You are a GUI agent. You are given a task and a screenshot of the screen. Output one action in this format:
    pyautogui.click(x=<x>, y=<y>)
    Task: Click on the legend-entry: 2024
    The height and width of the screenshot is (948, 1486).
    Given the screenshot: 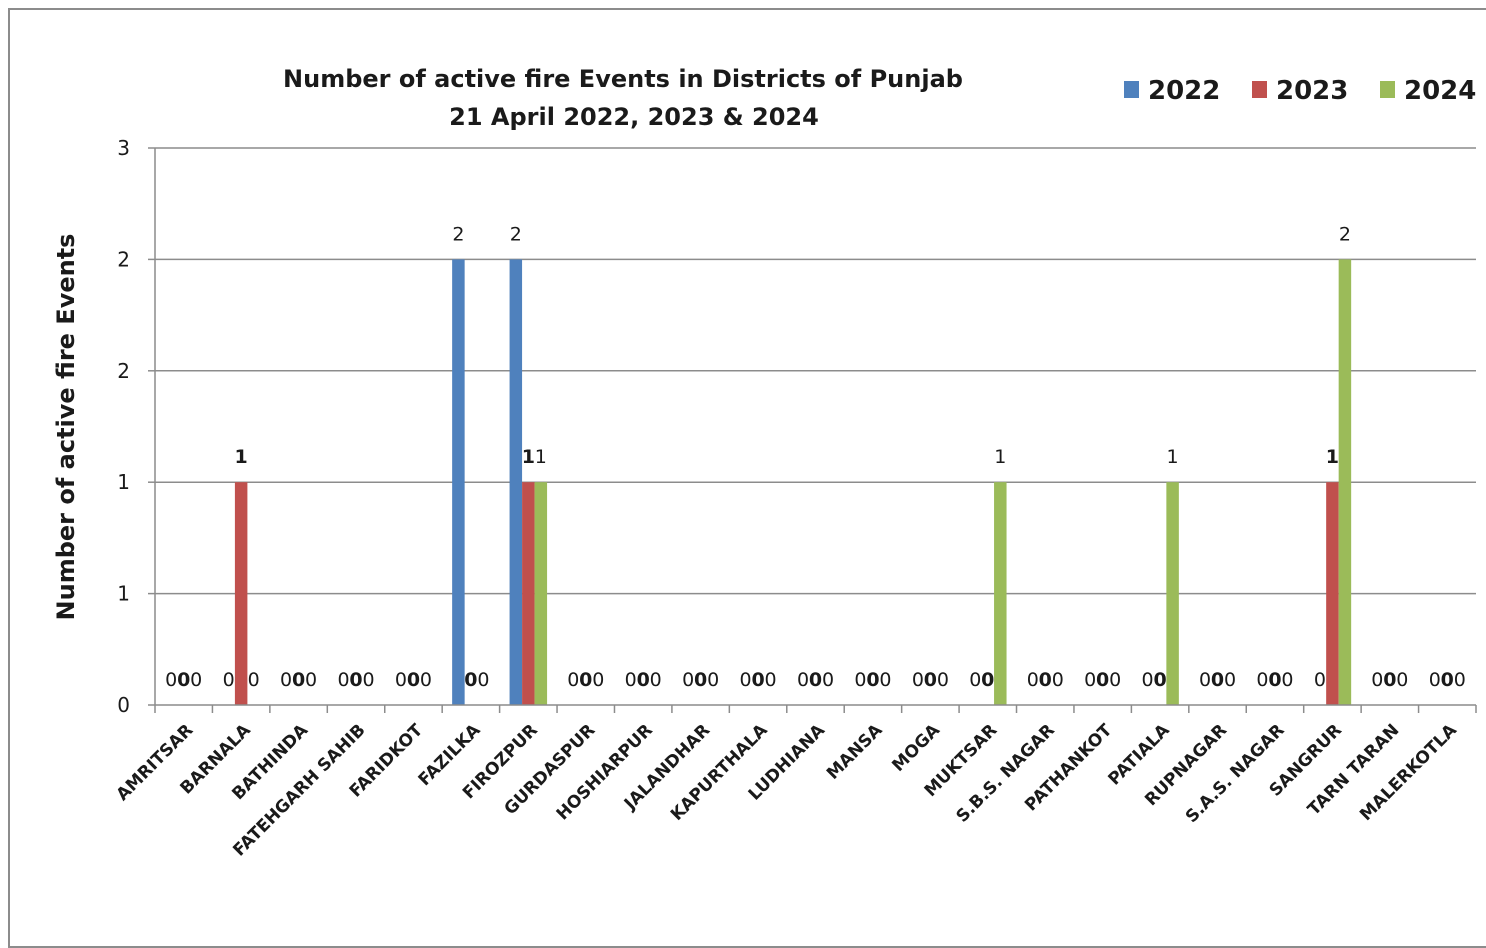 What is the action you would take?
    pyautogui.click(x=1440, y=91)
    